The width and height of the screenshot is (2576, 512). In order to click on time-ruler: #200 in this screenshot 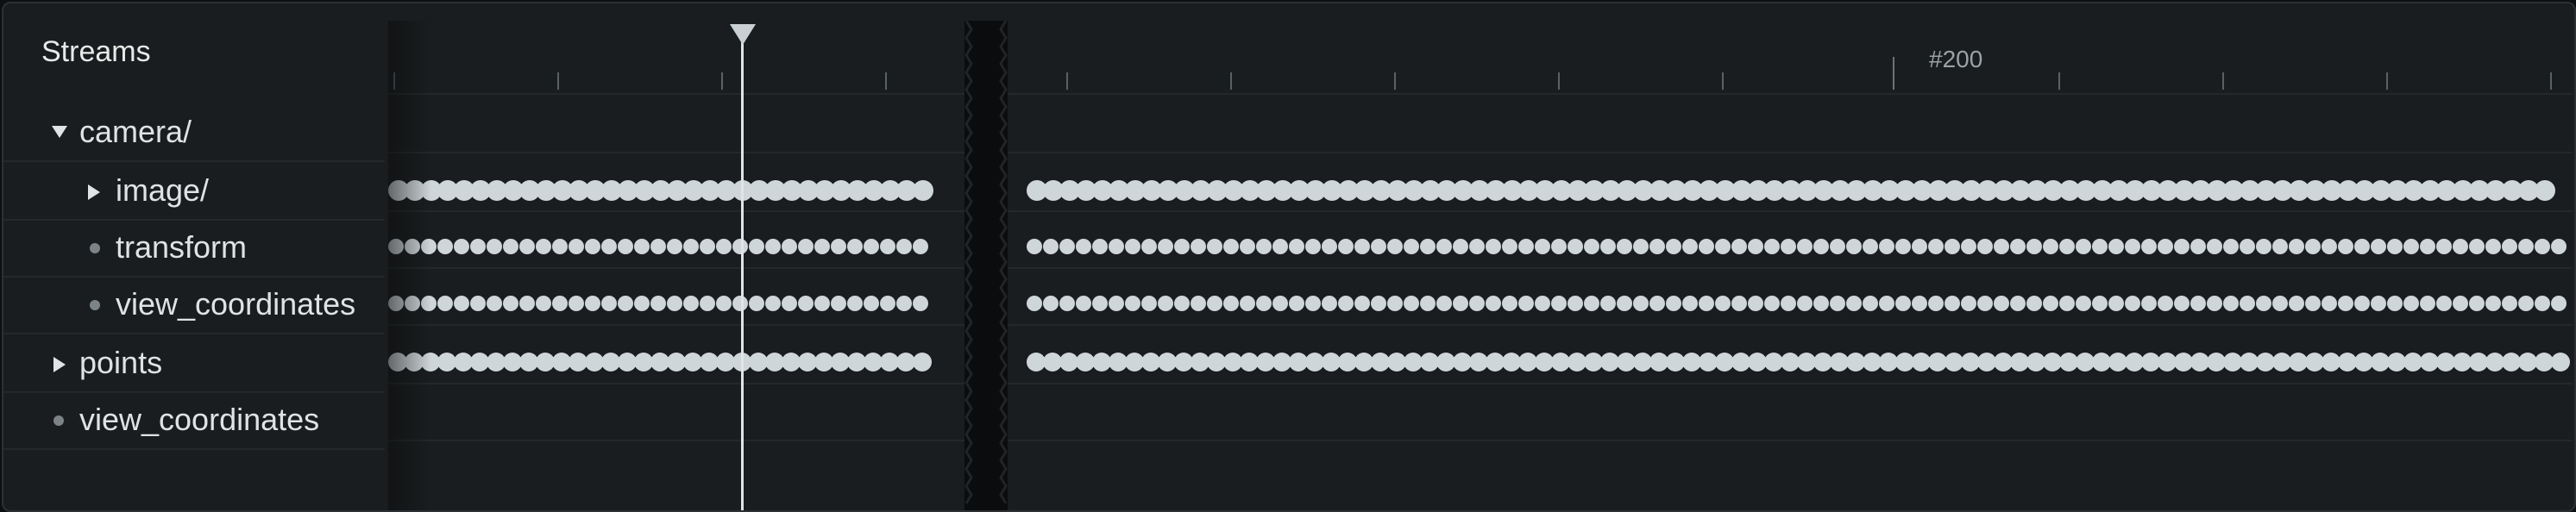, I will do `click(1480, 58)`.